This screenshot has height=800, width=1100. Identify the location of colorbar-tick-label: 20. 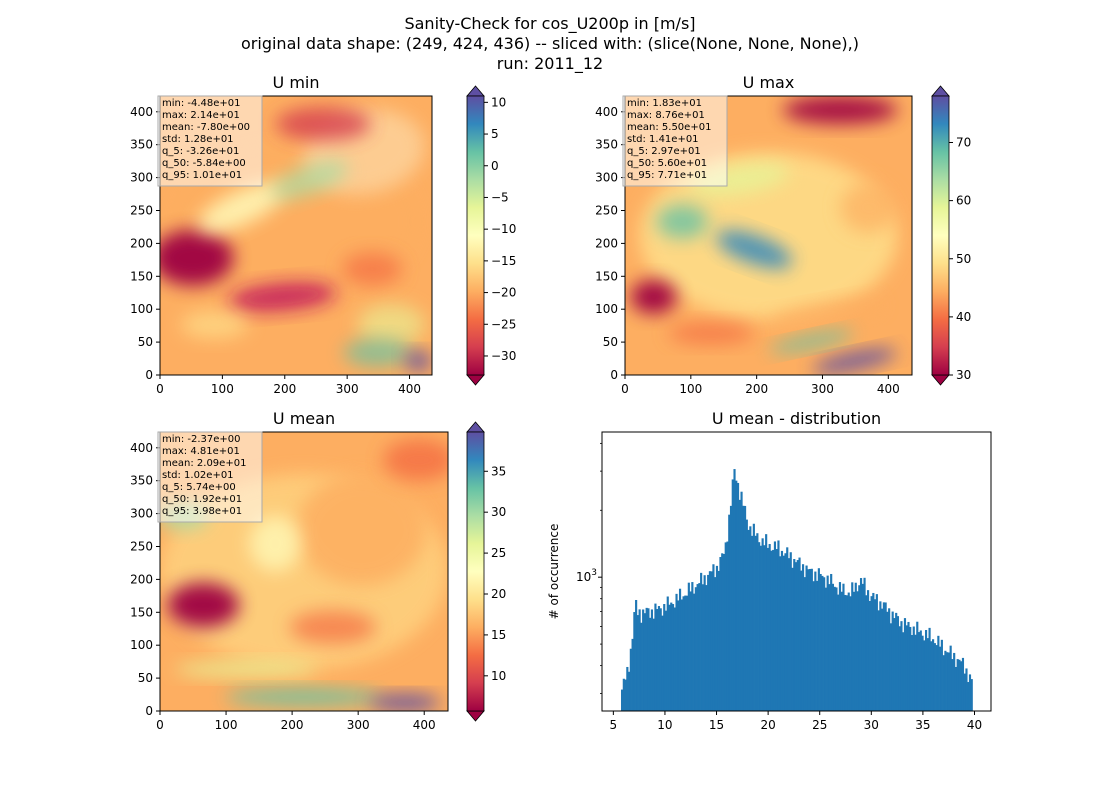
(498, 594).